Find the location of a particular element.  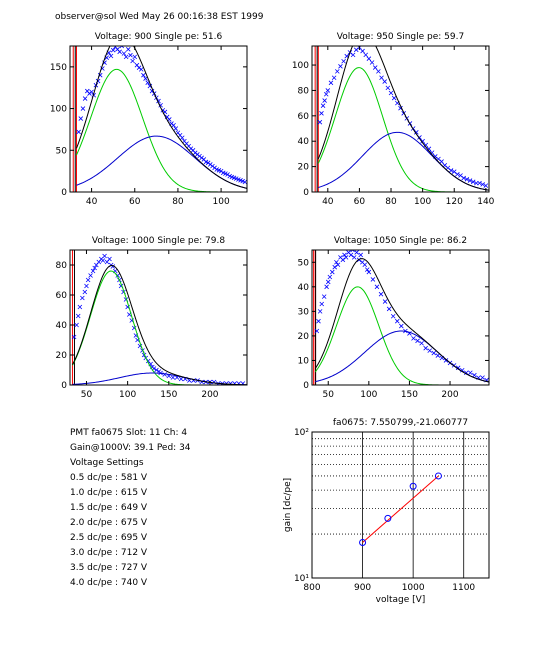

voltage-setting-item: 1.5 dc/pe : 649 V is located at coordinates (109, 508).